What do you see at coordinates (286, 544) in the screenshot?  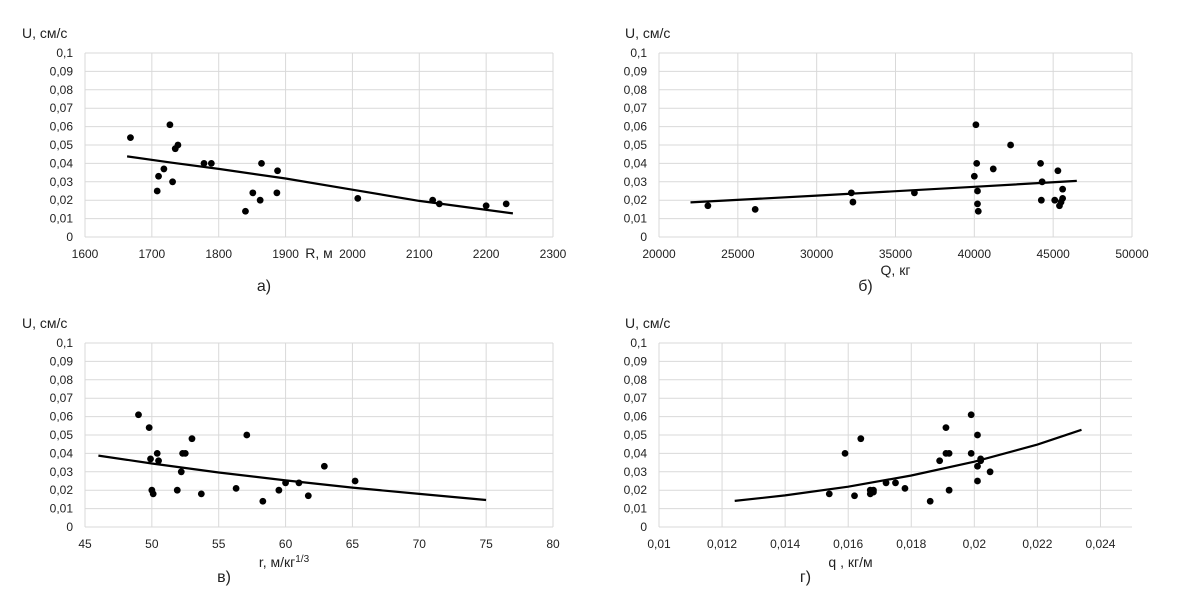 I see `x-tick-label: 60` at bounding box center [286, 544].